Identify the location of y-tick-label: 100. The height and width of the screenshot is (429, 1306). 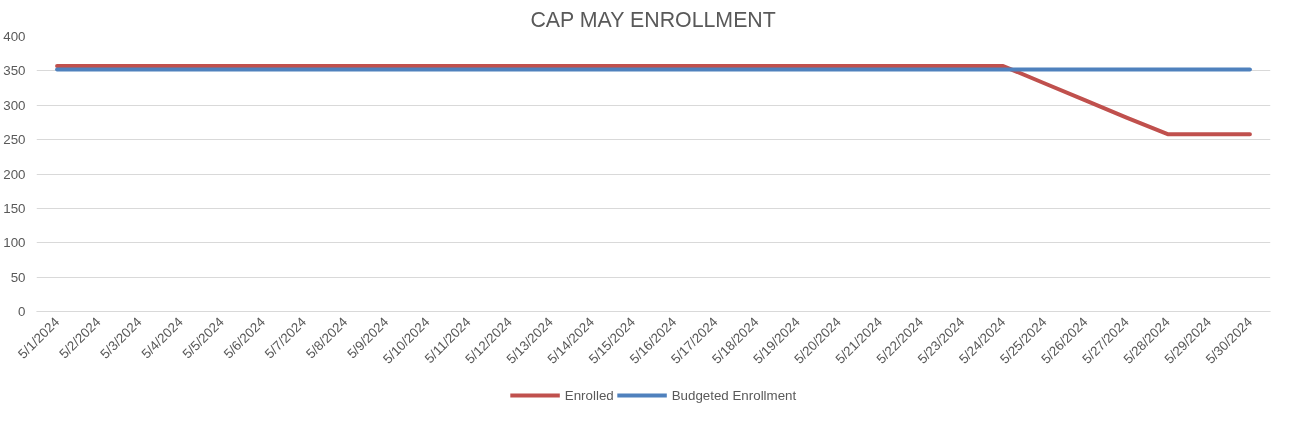
(14, 243).